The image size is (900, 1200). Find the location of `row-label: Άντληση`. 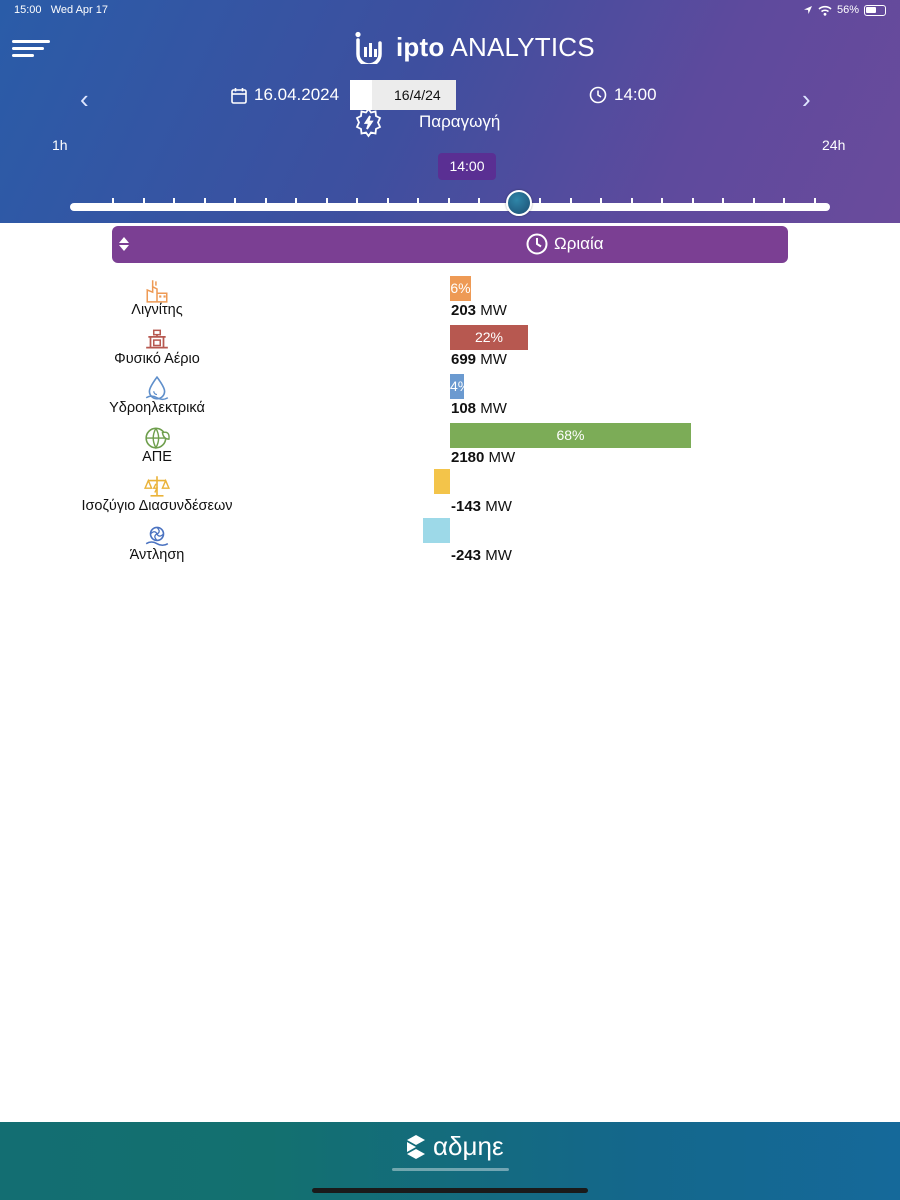

row-label: Άντληση is located at coordinates (157, 555).